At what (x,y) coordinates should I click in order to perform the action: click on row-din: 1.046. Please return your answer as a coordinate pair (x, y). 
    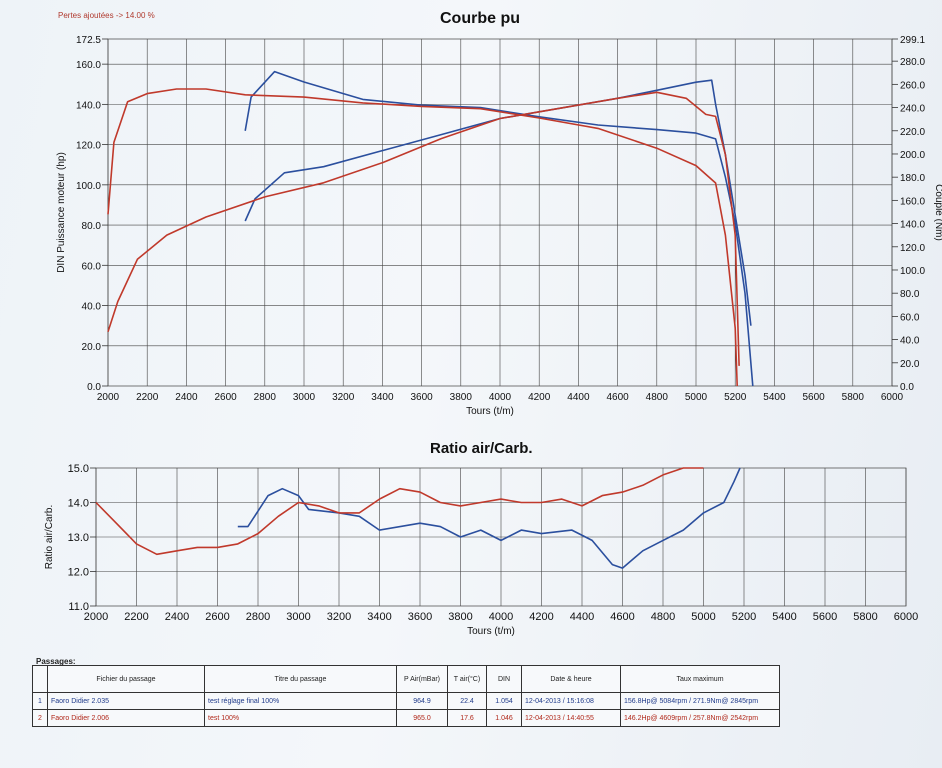
    Looking at the image, I should click on (504, 718).